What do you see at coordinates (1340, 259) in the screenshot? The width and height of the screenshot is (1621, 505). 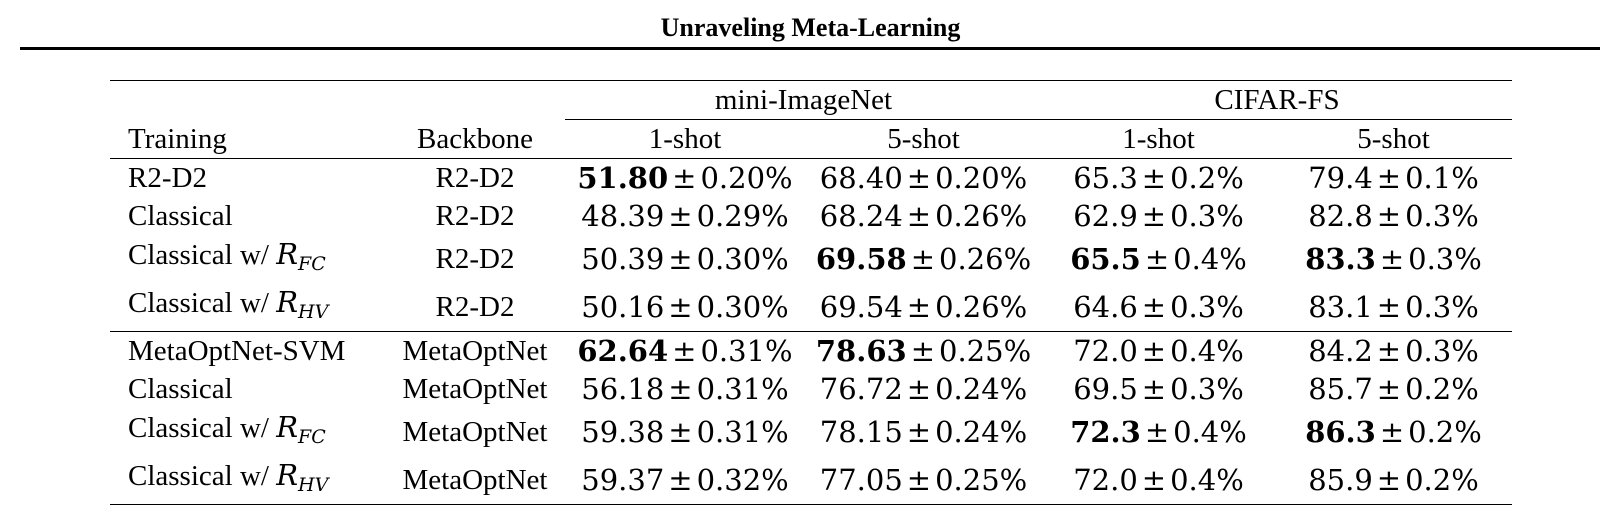 I see `accuracy-mean: 83.3` at bounding box center [1340, 259].